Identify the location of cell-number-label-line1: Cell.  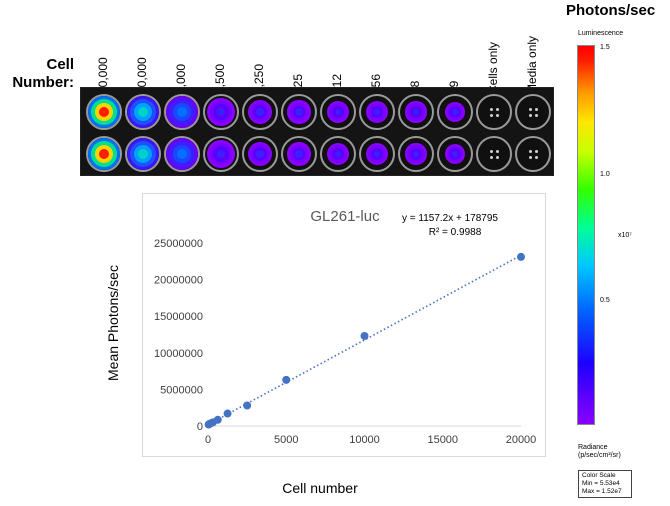
(60, 64).